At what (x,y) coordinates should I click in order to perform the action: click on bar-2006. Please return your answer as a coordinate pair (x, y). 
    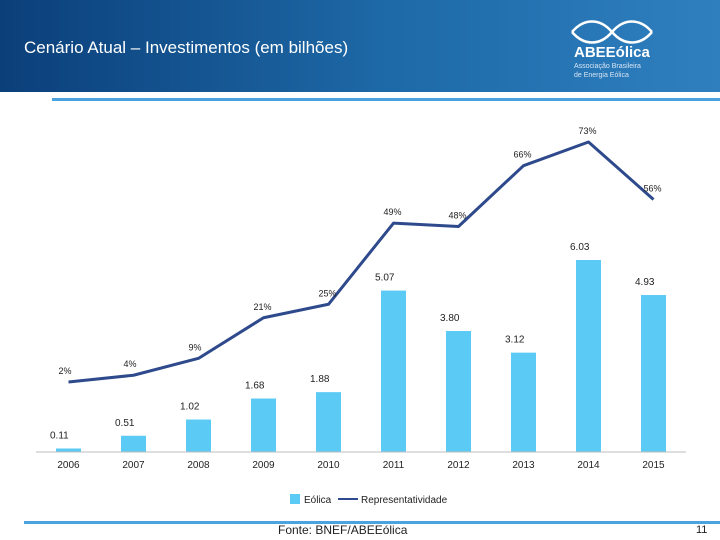
    Looking at the image, I should click on (68, 450).